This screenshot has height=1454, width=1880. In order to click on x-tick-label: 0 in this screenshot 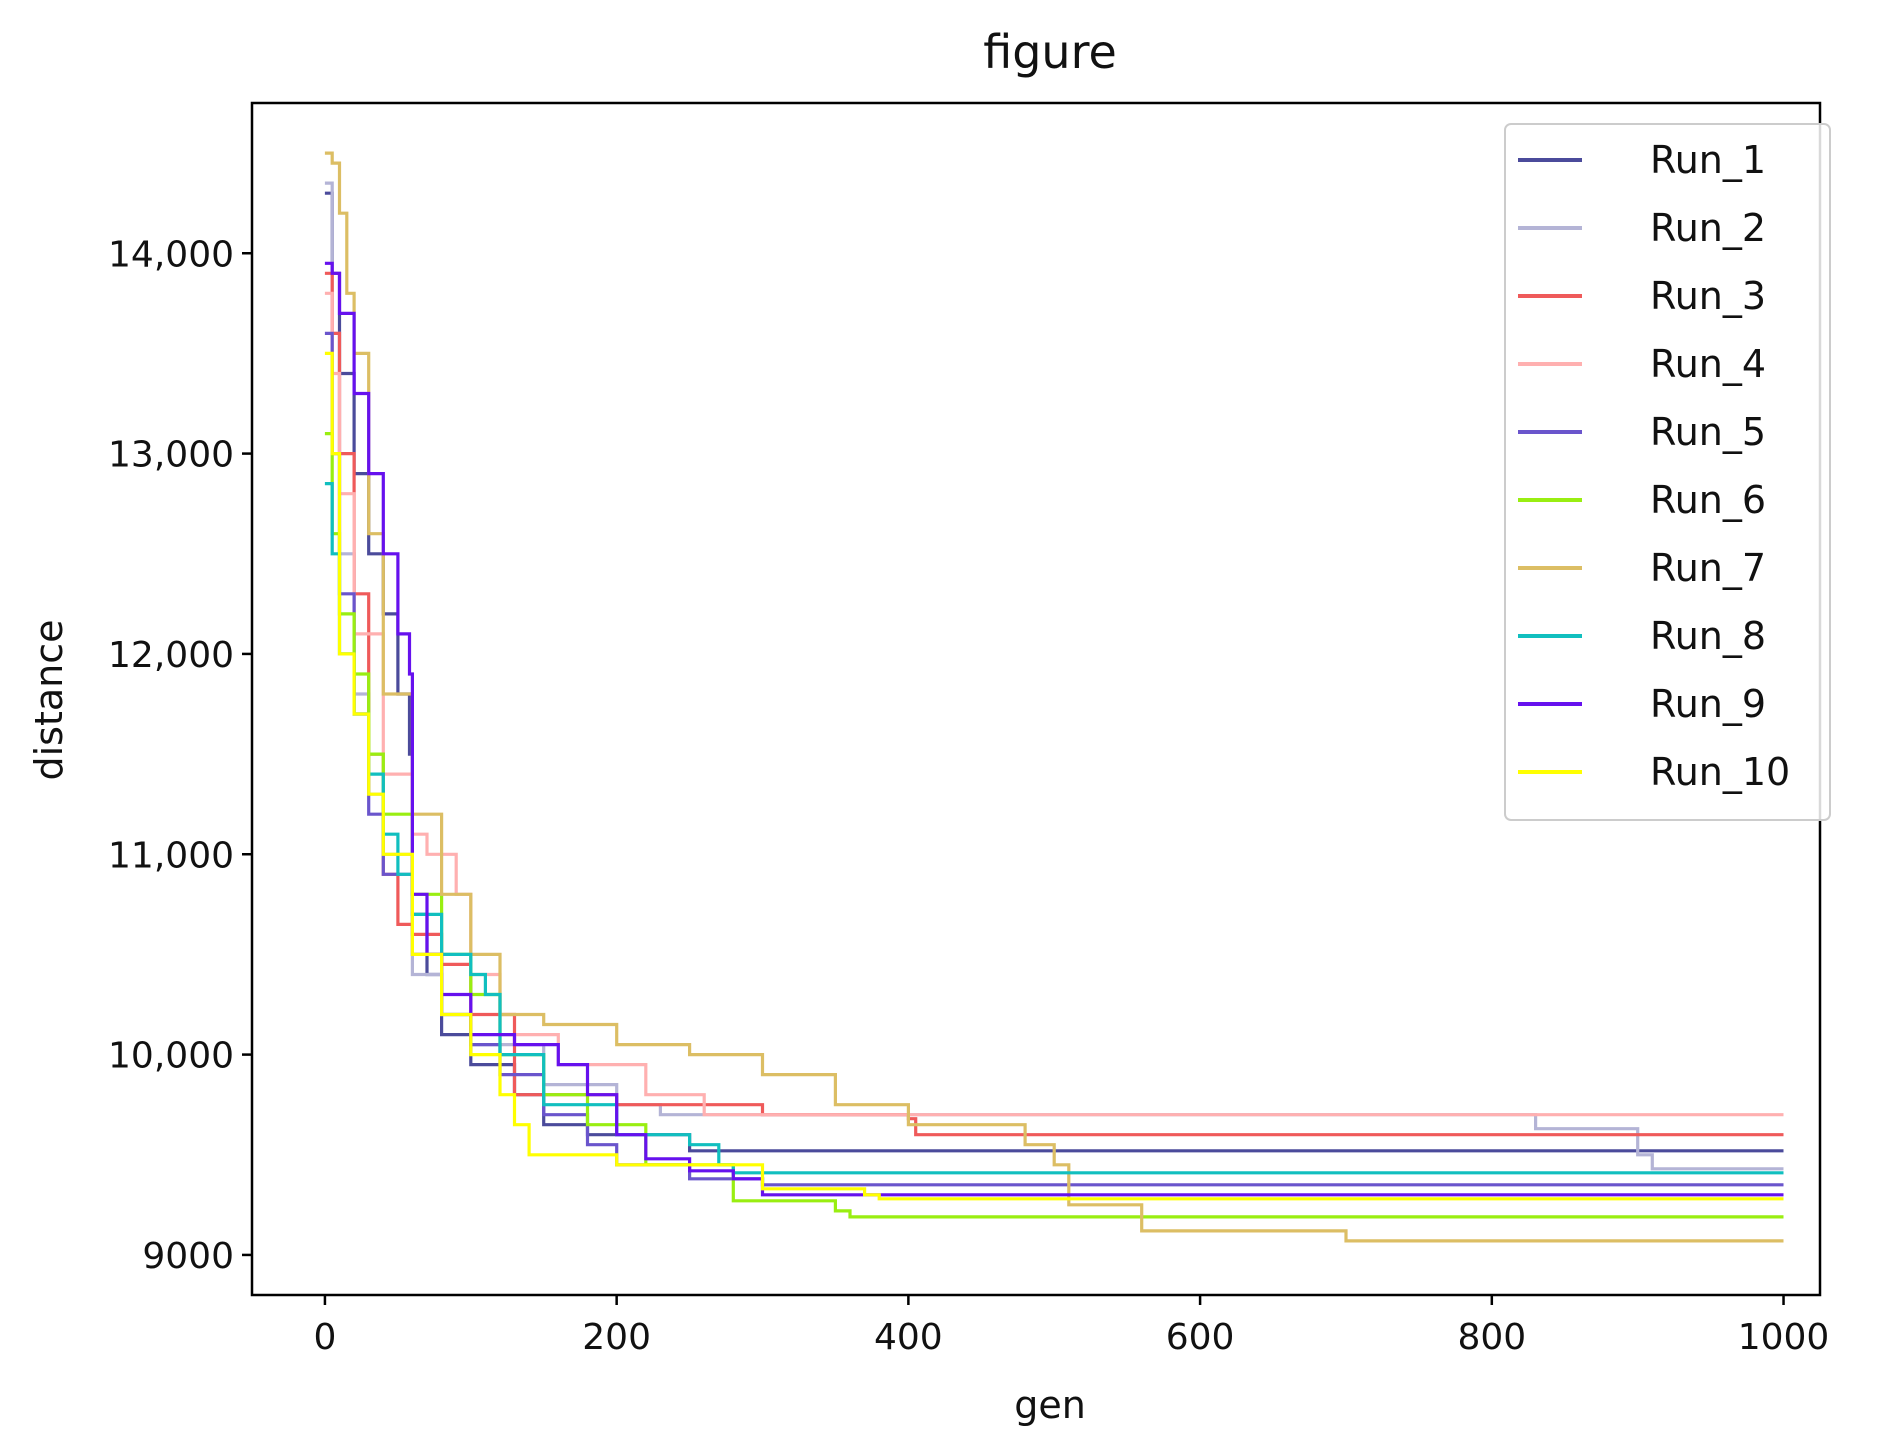, I will do `click(324, 1337)`.